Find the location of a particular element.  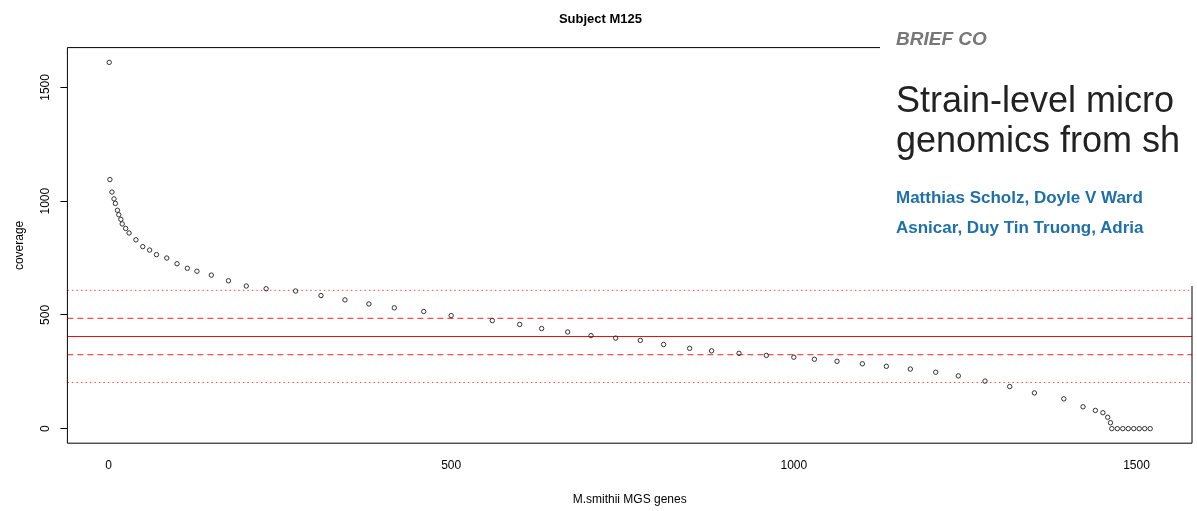

y-tick-label: 1000 is located at coordinates (44, 201).